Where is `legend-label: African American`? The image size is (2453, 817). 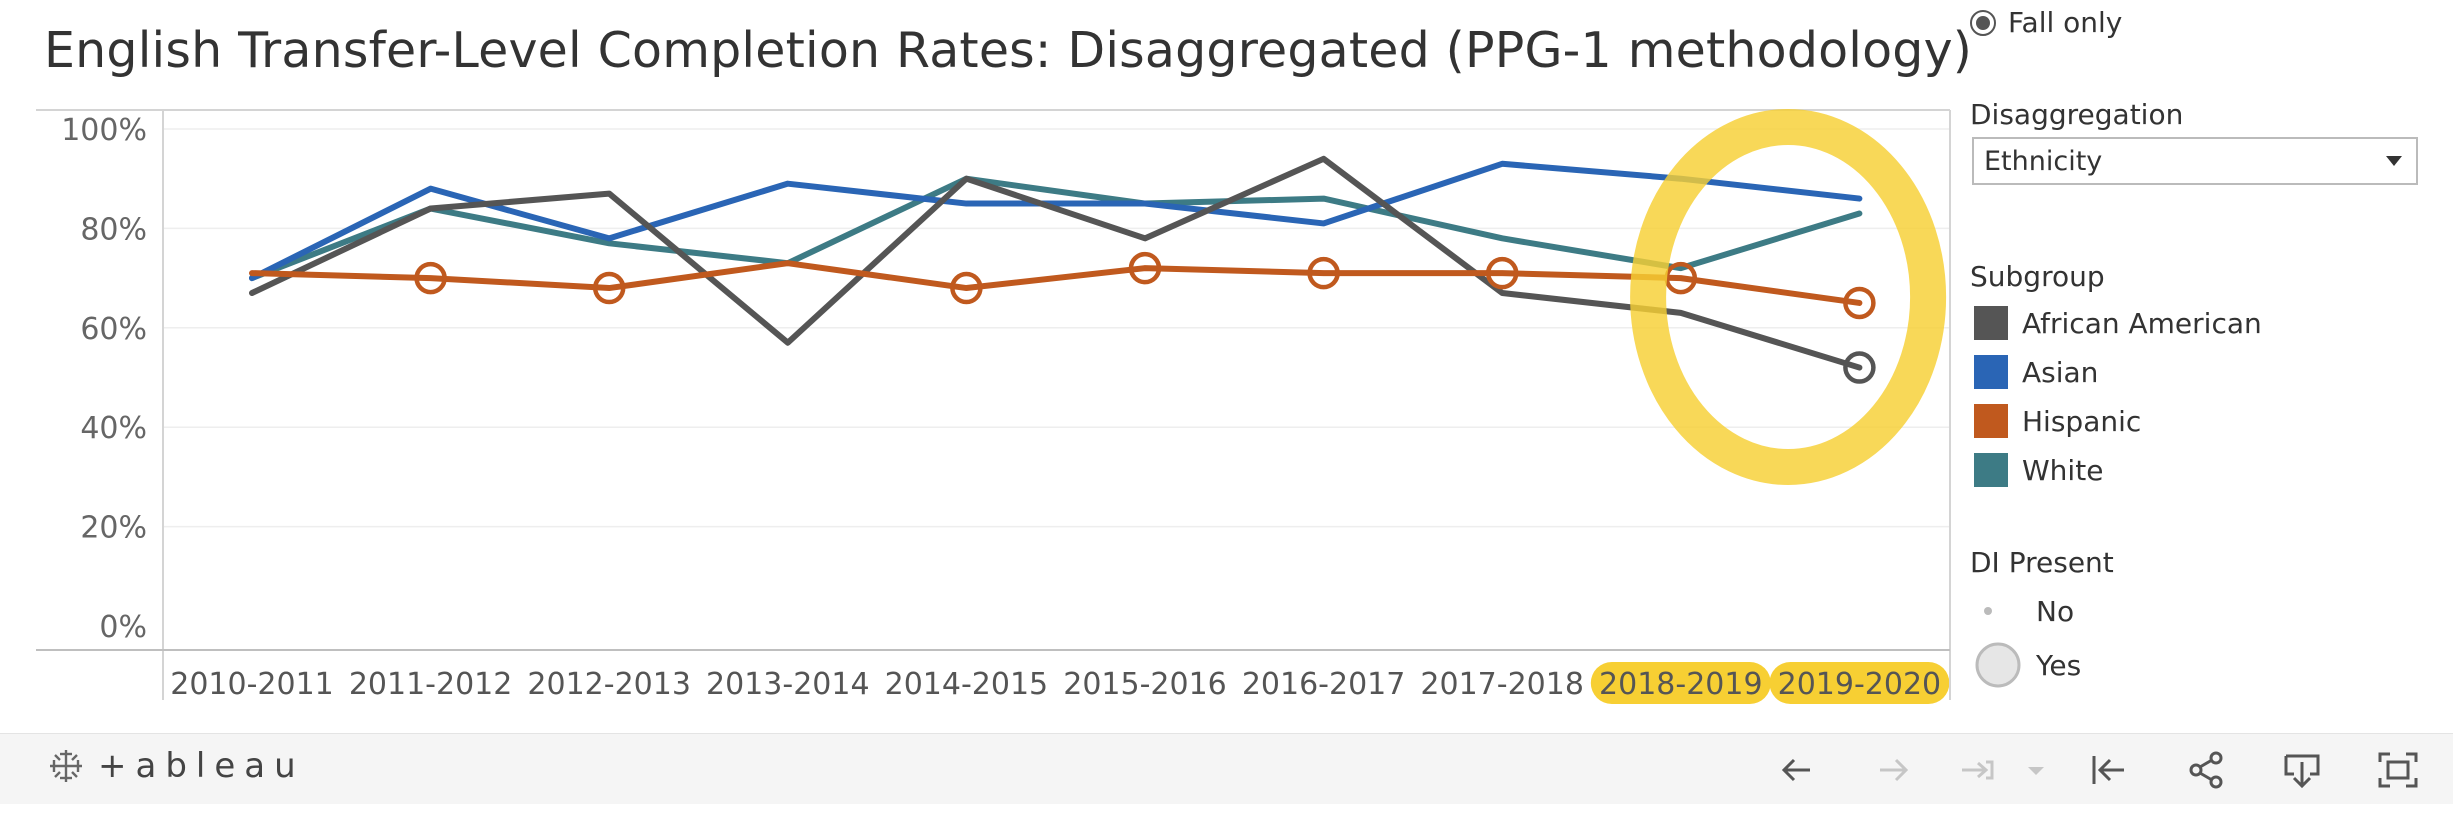 legend-label: African American is located at coordinates (2142, 323).